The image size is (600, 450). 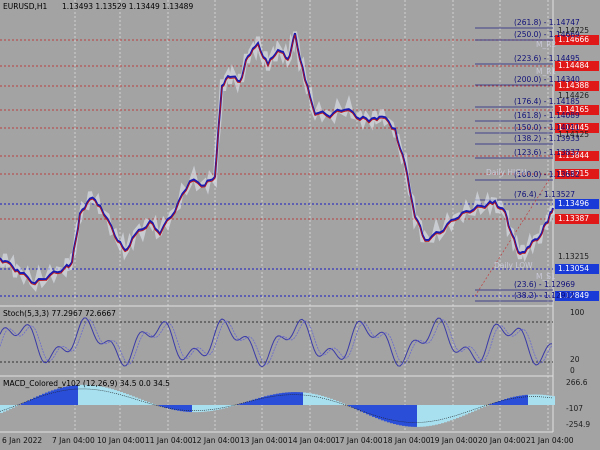 I want to click on marker-label: M_S1, so click(x=546, y=276).